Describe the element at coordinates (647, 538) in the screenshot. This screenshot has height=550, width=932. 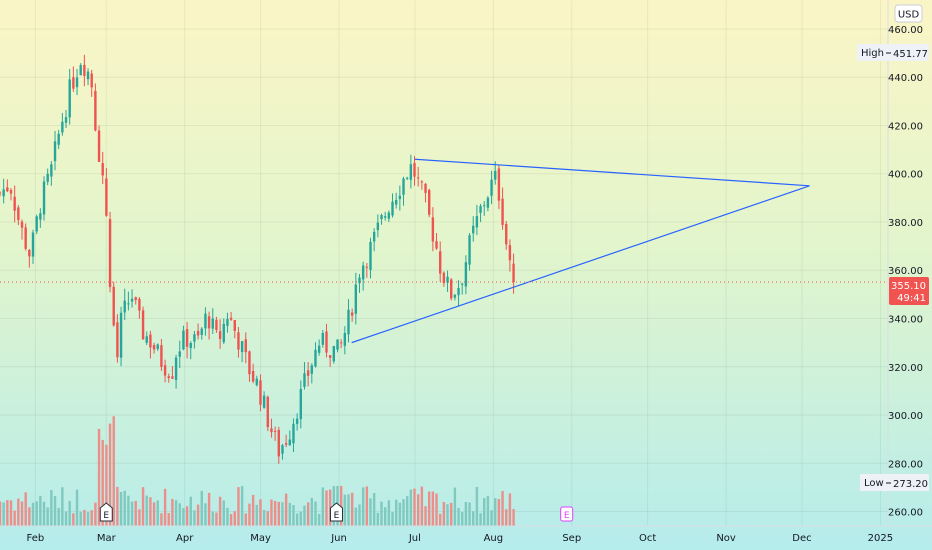
I see `time-tick-label: Oct` at that location.